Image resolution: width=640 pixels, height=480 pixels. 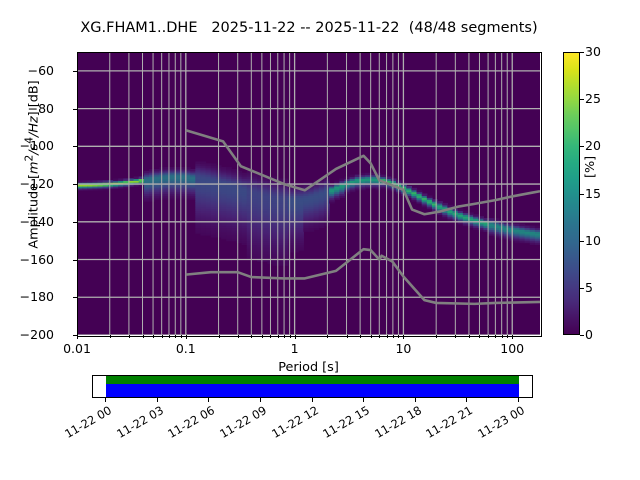 What do you see at coordinates (36, 259) in the screenshot?
I see `y-tick-label: −160` at bounding box center [36, 259].